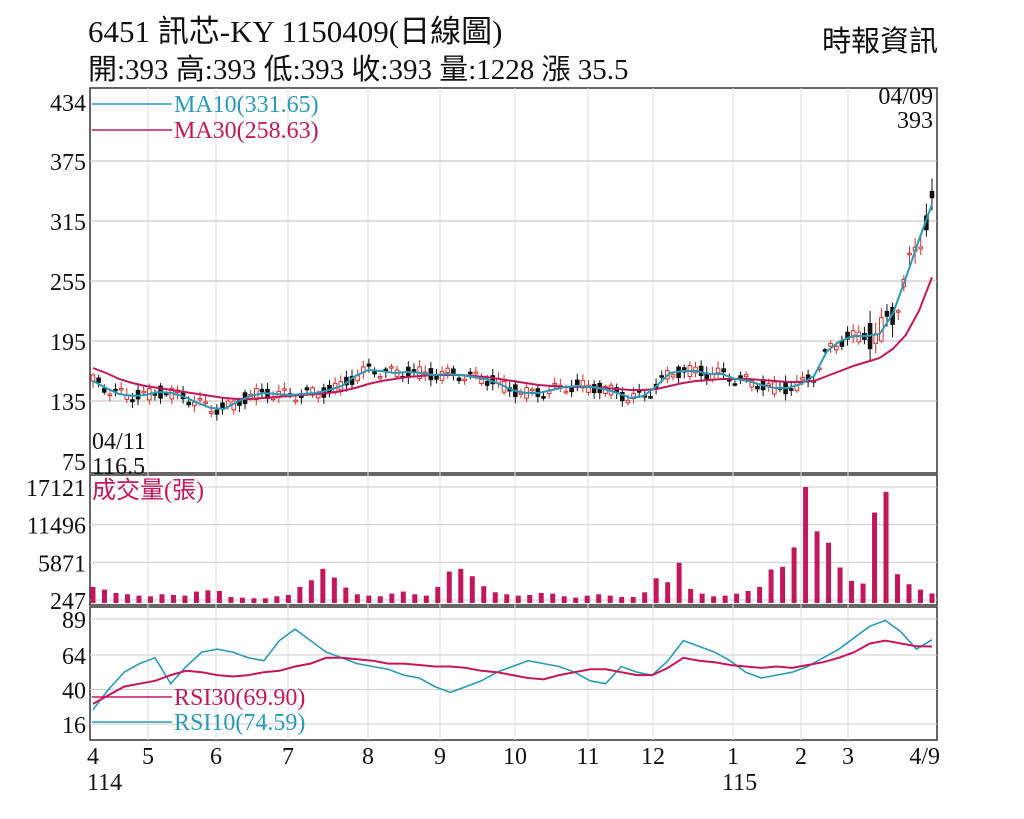 The width and height of the screenshot is (1024, 819). I want to click on volume-title: 成交量(張), so click(148, 490).